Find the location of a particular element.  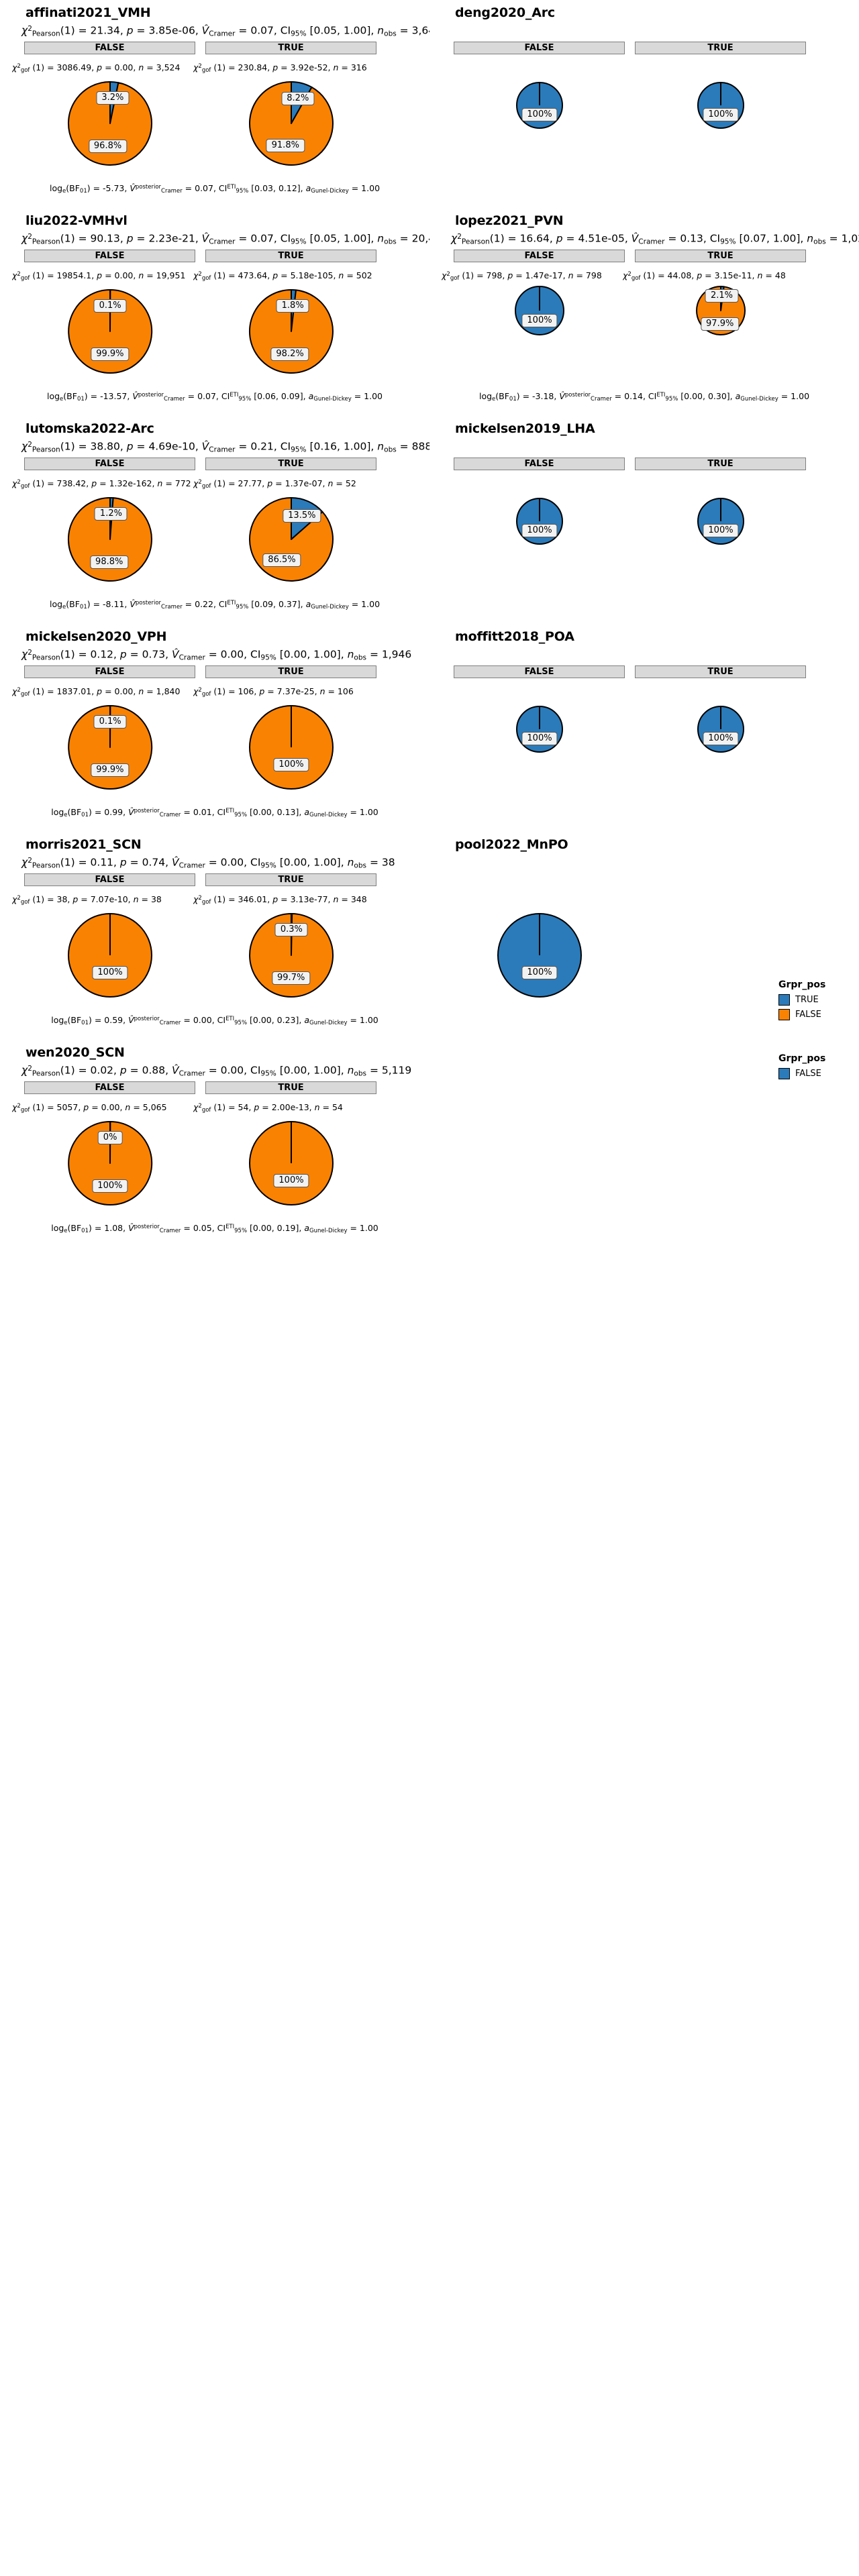

pie-area: 0% 100% 100% is located at coordinates (215, 1163).